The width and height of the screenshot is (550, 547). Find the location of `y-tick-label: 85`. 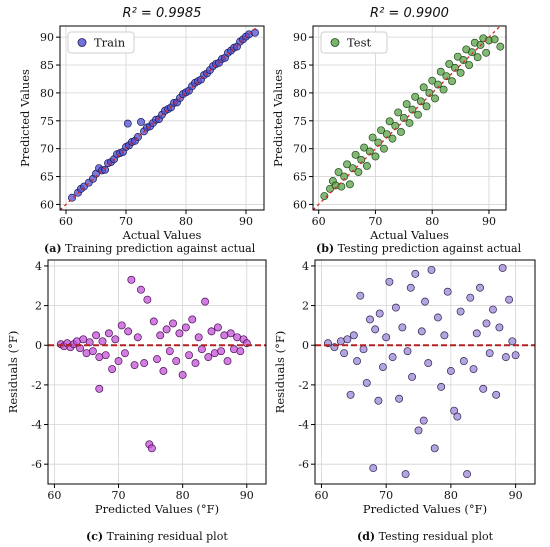

y-tick-label: 85 is located at coordinates (47, 65).